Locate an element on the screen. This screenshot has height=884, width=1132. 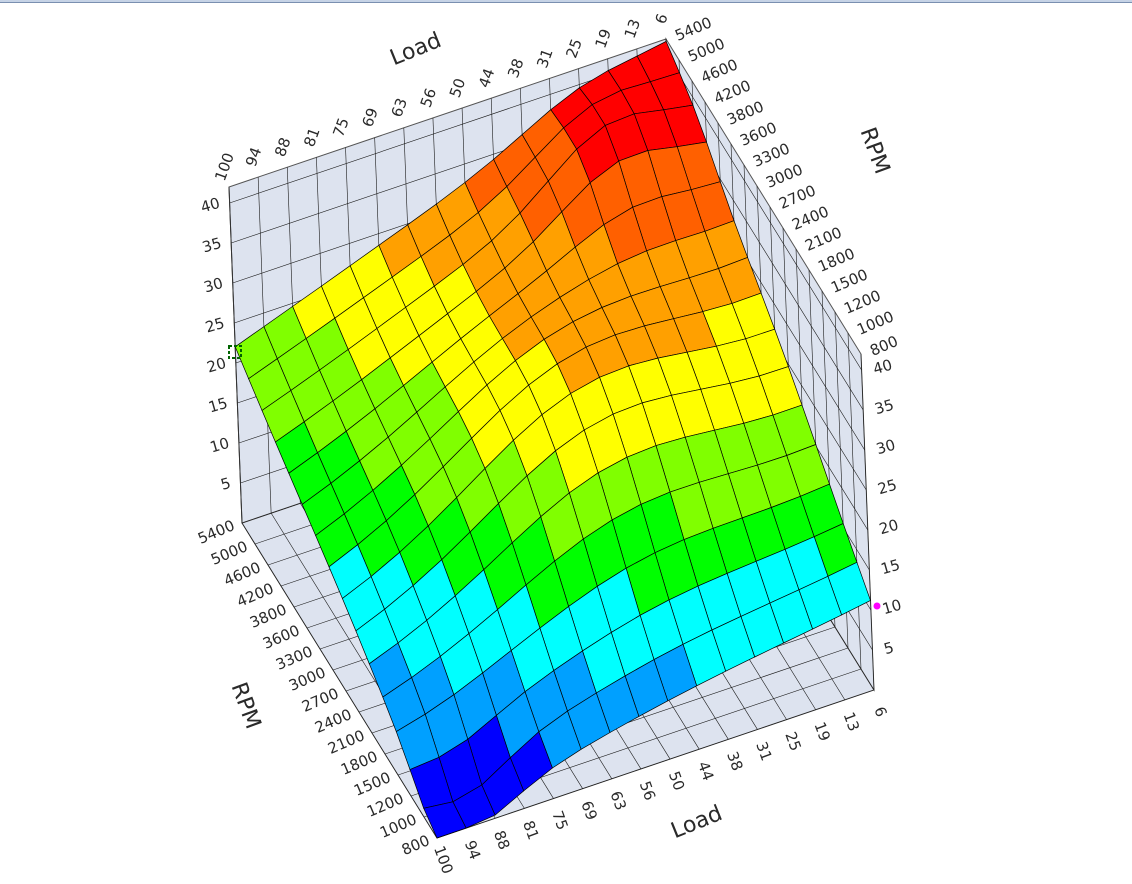
load-axis-title-bottom: Load is located at coordinates (697, 822).